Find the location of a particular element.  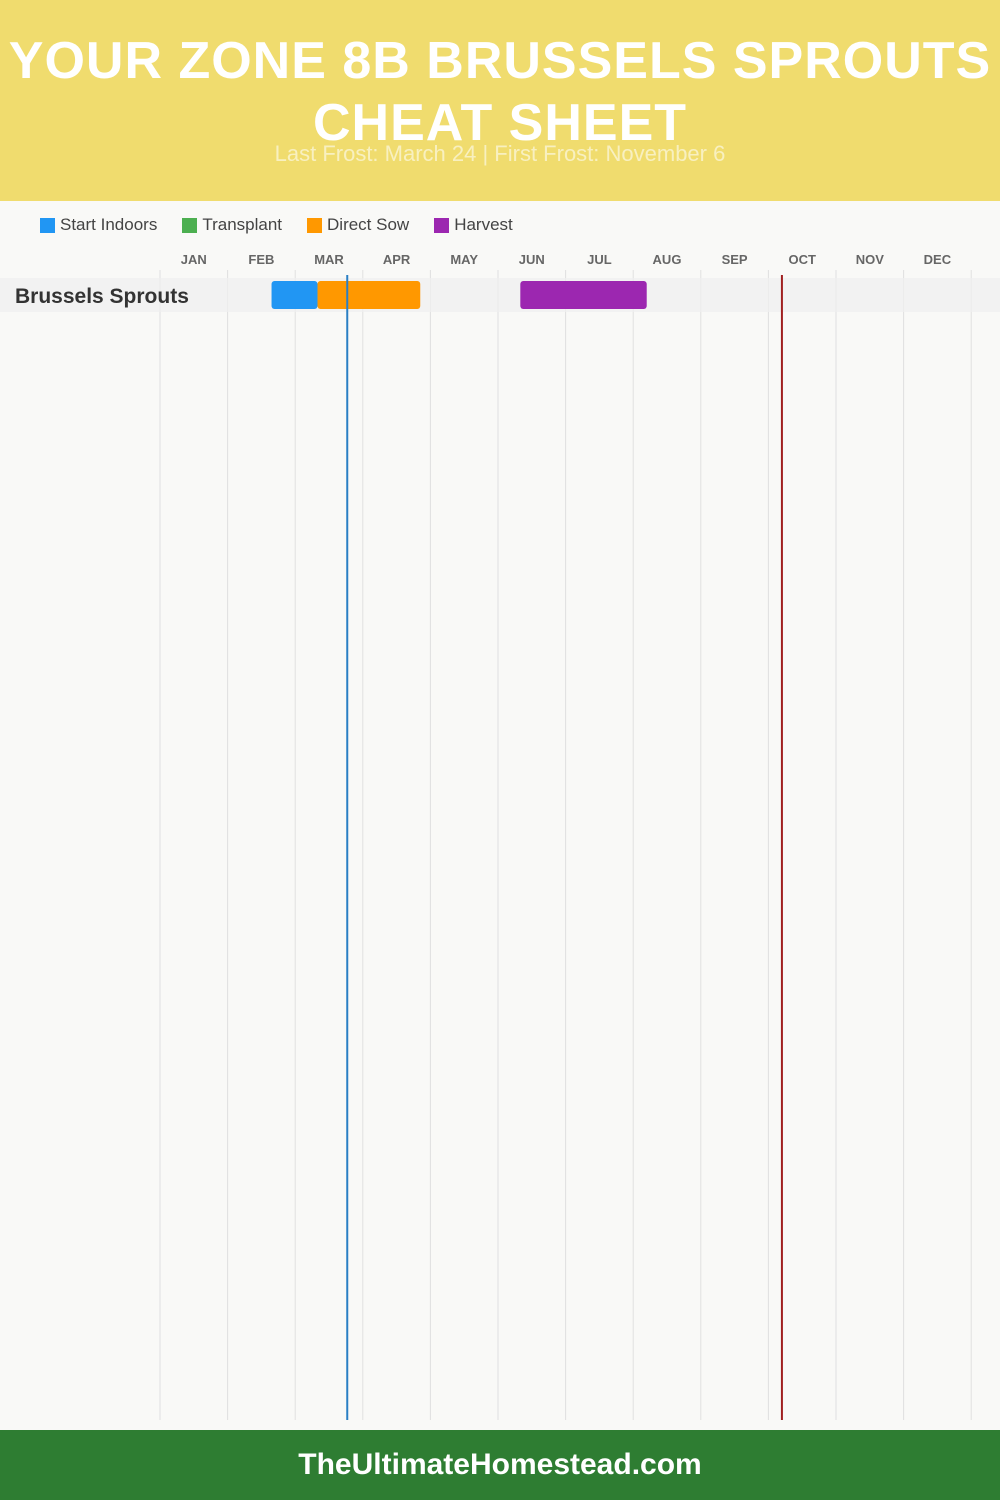

month-tick-label: MAR is located at coordinates (329, 259).